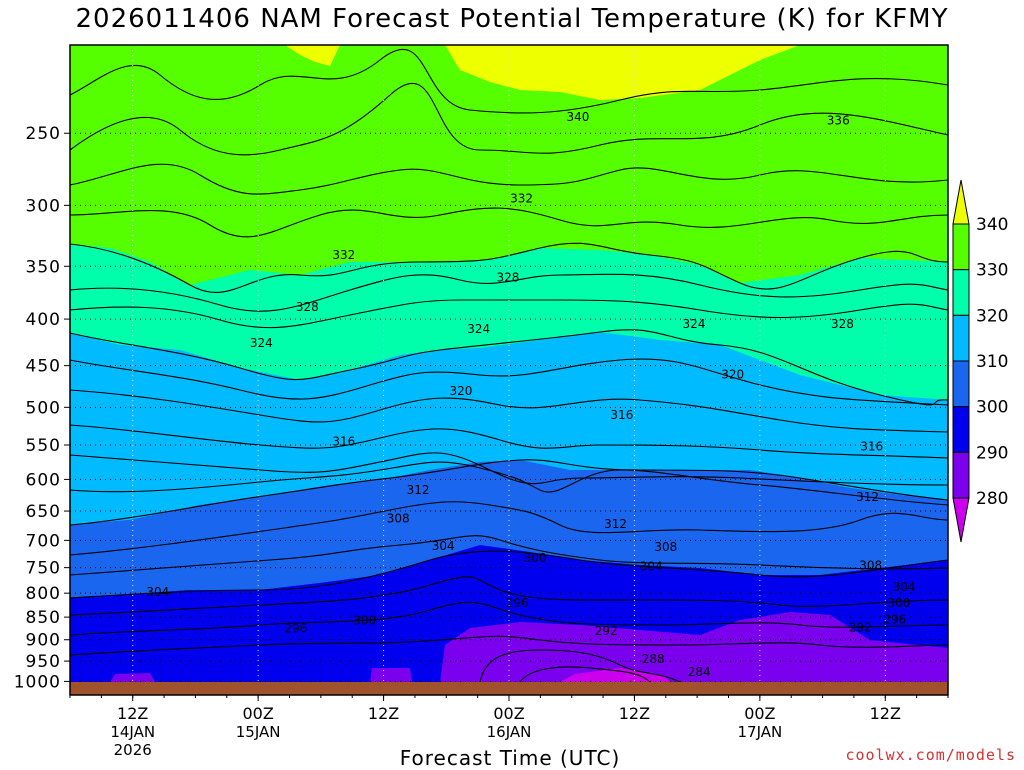 The image size is (1024, 770). I want to click on band-magenta, so click(615, 675).